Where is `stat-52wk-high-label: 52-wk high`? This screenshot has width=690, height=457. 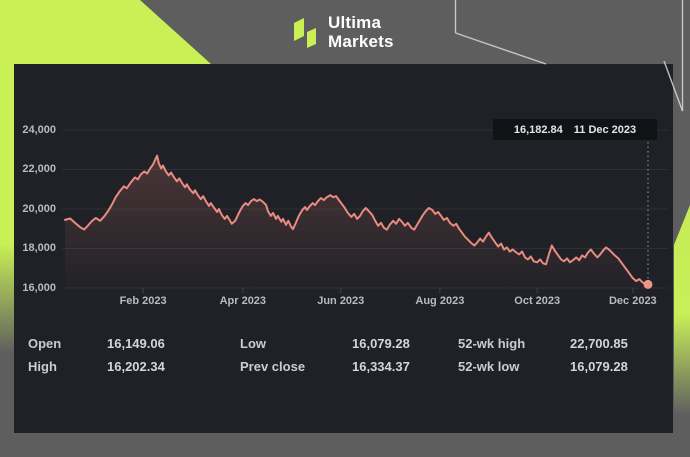 stat-52wk-high-label: 52-wk high is located at coordinates (492, 343).